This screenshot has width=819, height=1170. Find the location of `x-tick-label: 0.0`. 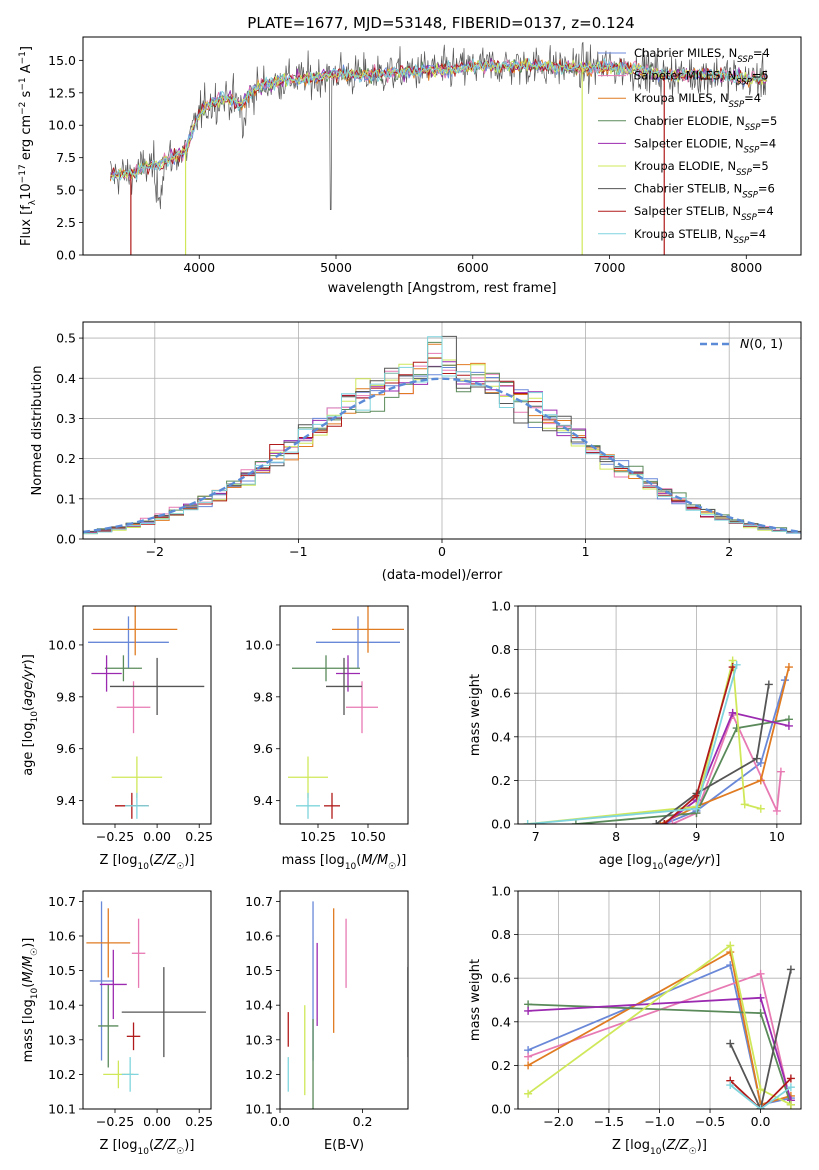

x-tick-label: 0.0 is located at coordinates (761, 1121).